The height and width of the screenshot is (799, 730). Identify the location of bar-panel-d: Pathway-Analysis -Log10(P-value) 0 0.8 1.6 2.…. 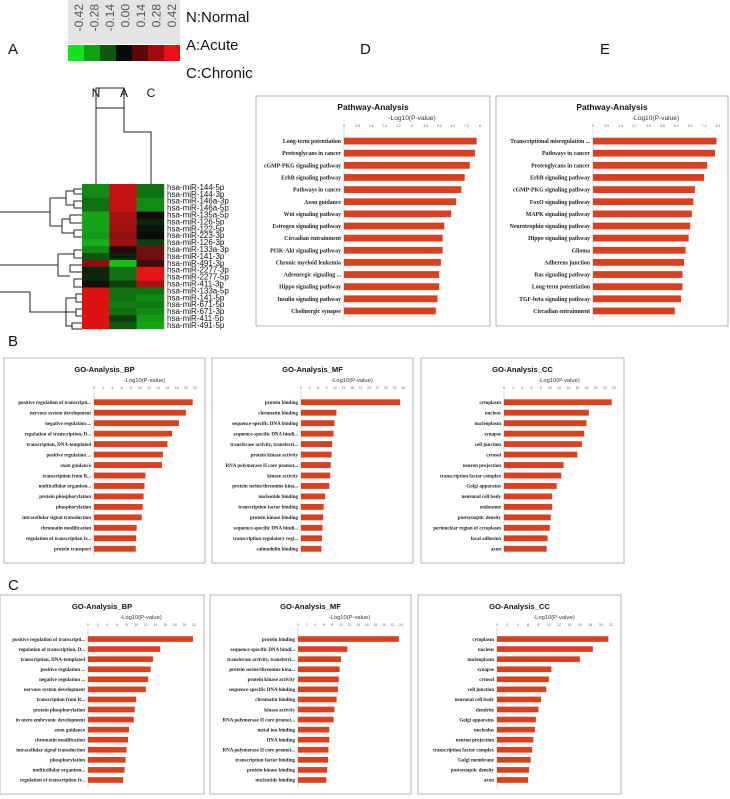
(373, 211).